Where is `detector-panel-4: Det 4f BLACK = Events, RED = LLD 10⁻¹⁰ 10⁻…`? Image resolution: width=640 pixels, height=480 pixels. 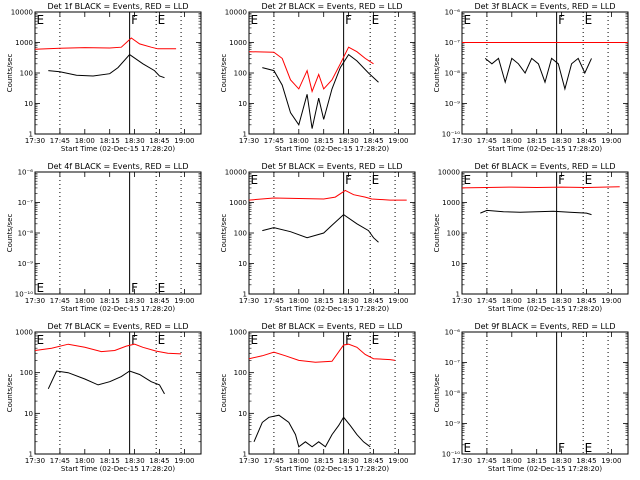 detector-panel-4: Det 4f BLACK = Events, RED = LLD 10⁻¹⁰ 10⁻… is located at coordinates (104, 237).